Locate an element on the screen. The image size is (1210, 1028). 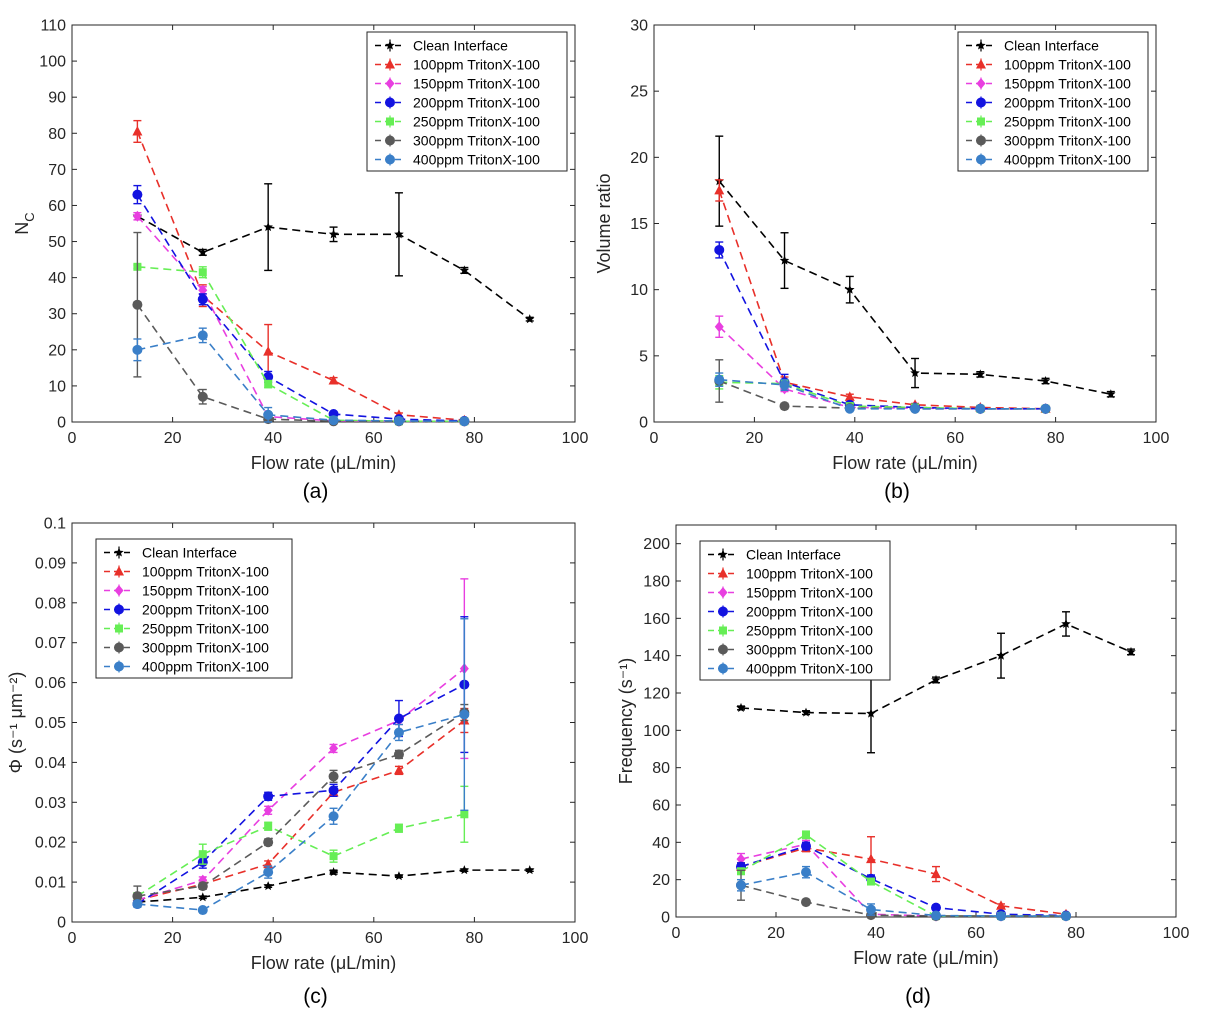
y-tick-label: 200 is located at coordinates (656, 544).